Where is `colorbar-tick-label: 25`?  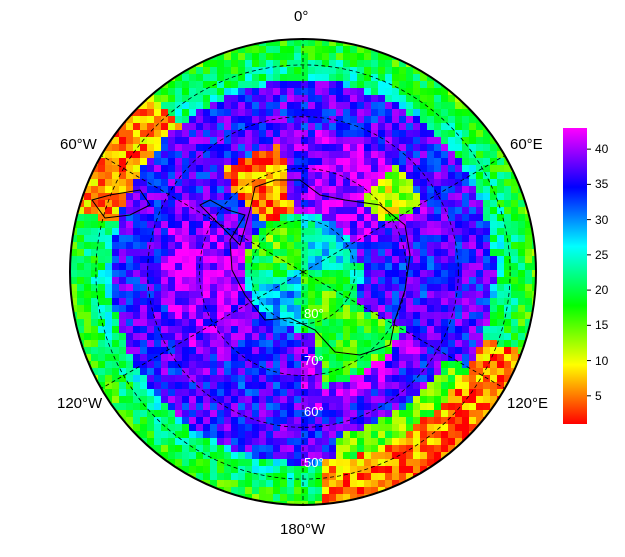
colorbar-tick-label: 25 is located at coordinates (602, 254).